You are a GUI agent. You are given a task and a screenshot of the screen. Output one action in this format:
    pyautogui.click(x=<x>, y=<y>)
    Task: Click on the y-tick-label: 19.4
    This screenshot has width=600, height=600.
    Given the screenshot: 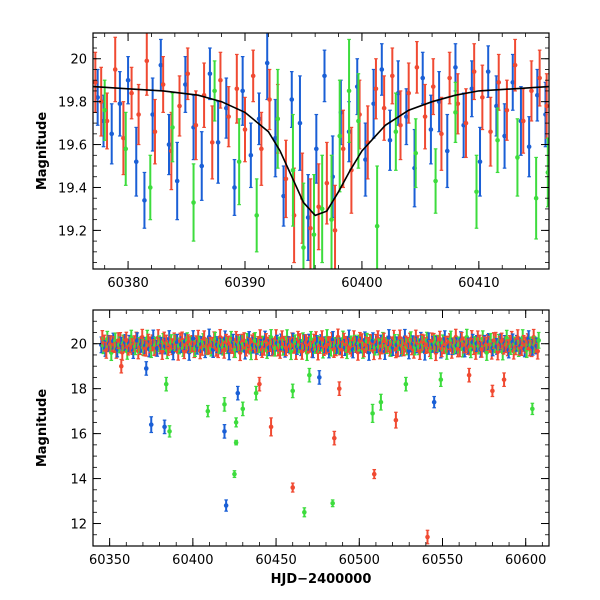 What is the action you would take?
    pyautogui.click(x=72, y=188)
    